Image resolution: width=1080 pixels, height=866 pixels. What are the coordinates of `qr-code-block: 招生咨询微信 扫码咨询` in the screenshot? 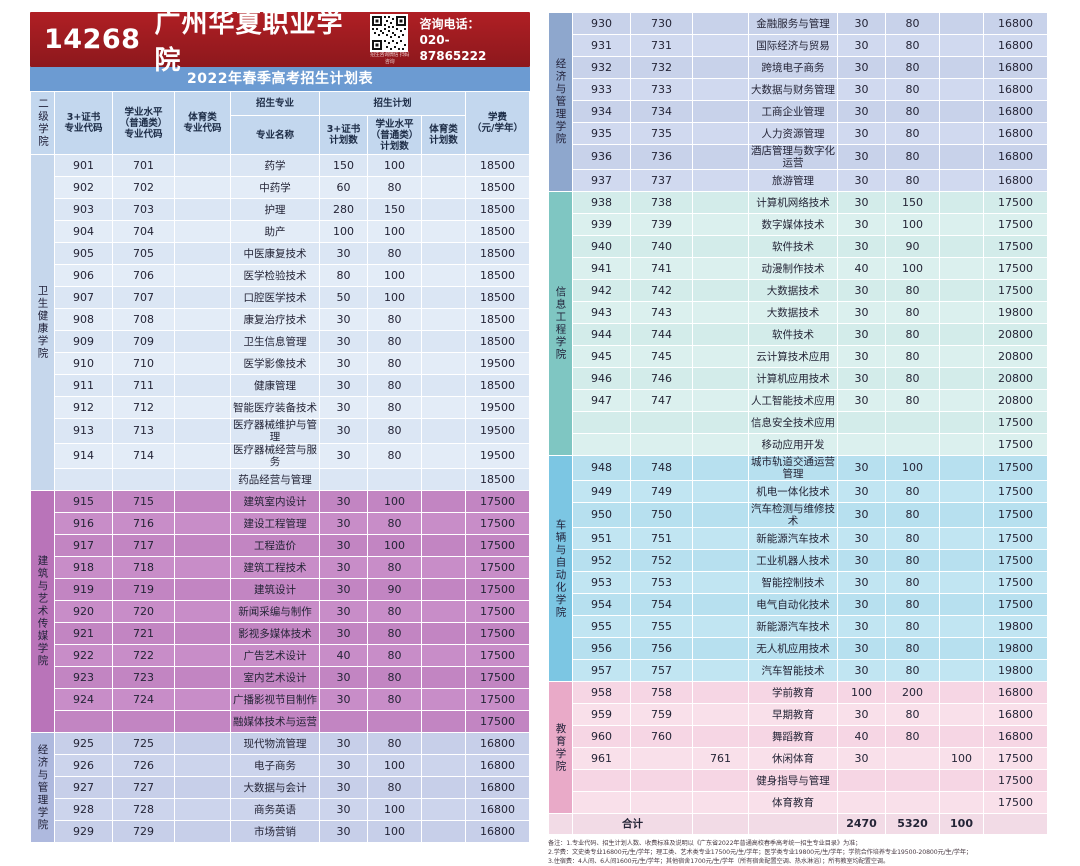 It's located at (389, 39).